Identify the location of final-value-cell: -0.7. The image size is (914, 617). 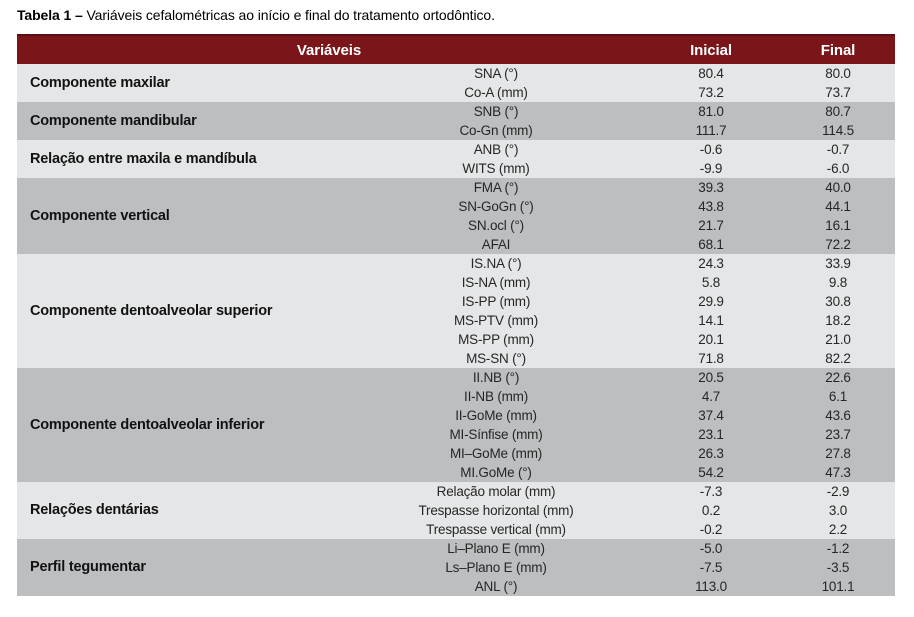
(838, 149).